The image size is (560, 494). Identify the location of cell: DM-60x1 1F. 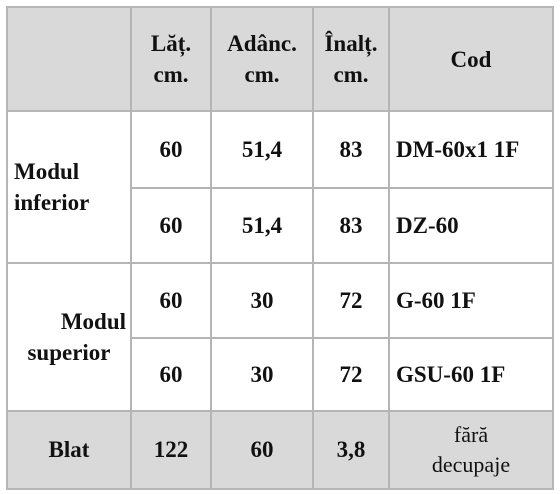
(471, 149).